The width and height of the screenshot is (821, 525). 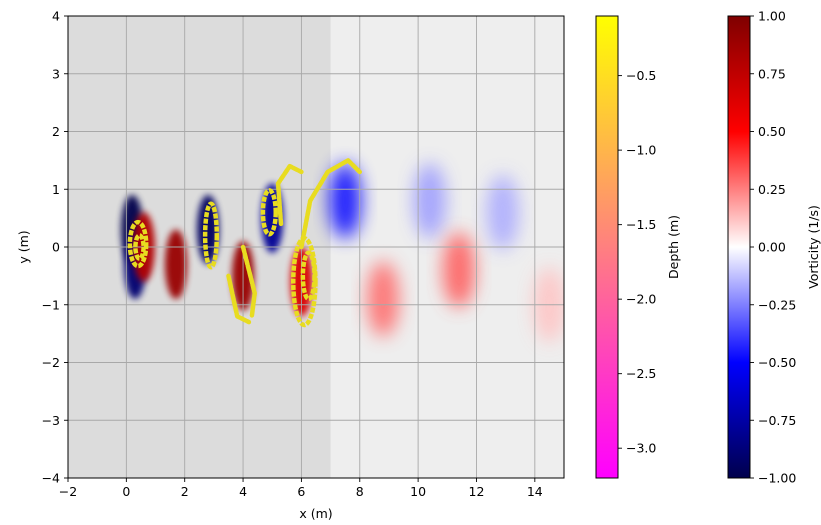 I want to click on vorticity-colorbar-gradient, so click(x=739, y=247).